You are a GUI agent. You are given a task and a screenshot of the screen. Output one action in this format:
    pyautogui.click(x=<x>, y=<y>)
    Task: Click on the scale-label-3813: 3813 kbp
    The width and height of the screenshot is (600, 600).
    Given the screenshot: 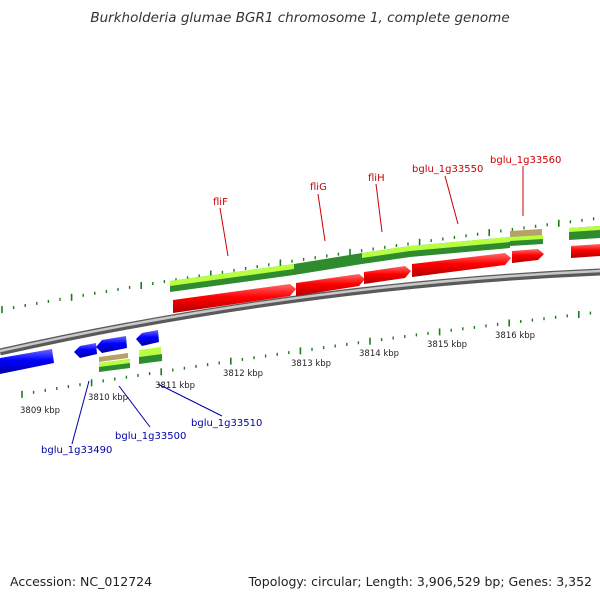 What is the action you would take?
    pyautogui.click(x=311, y=364)
    